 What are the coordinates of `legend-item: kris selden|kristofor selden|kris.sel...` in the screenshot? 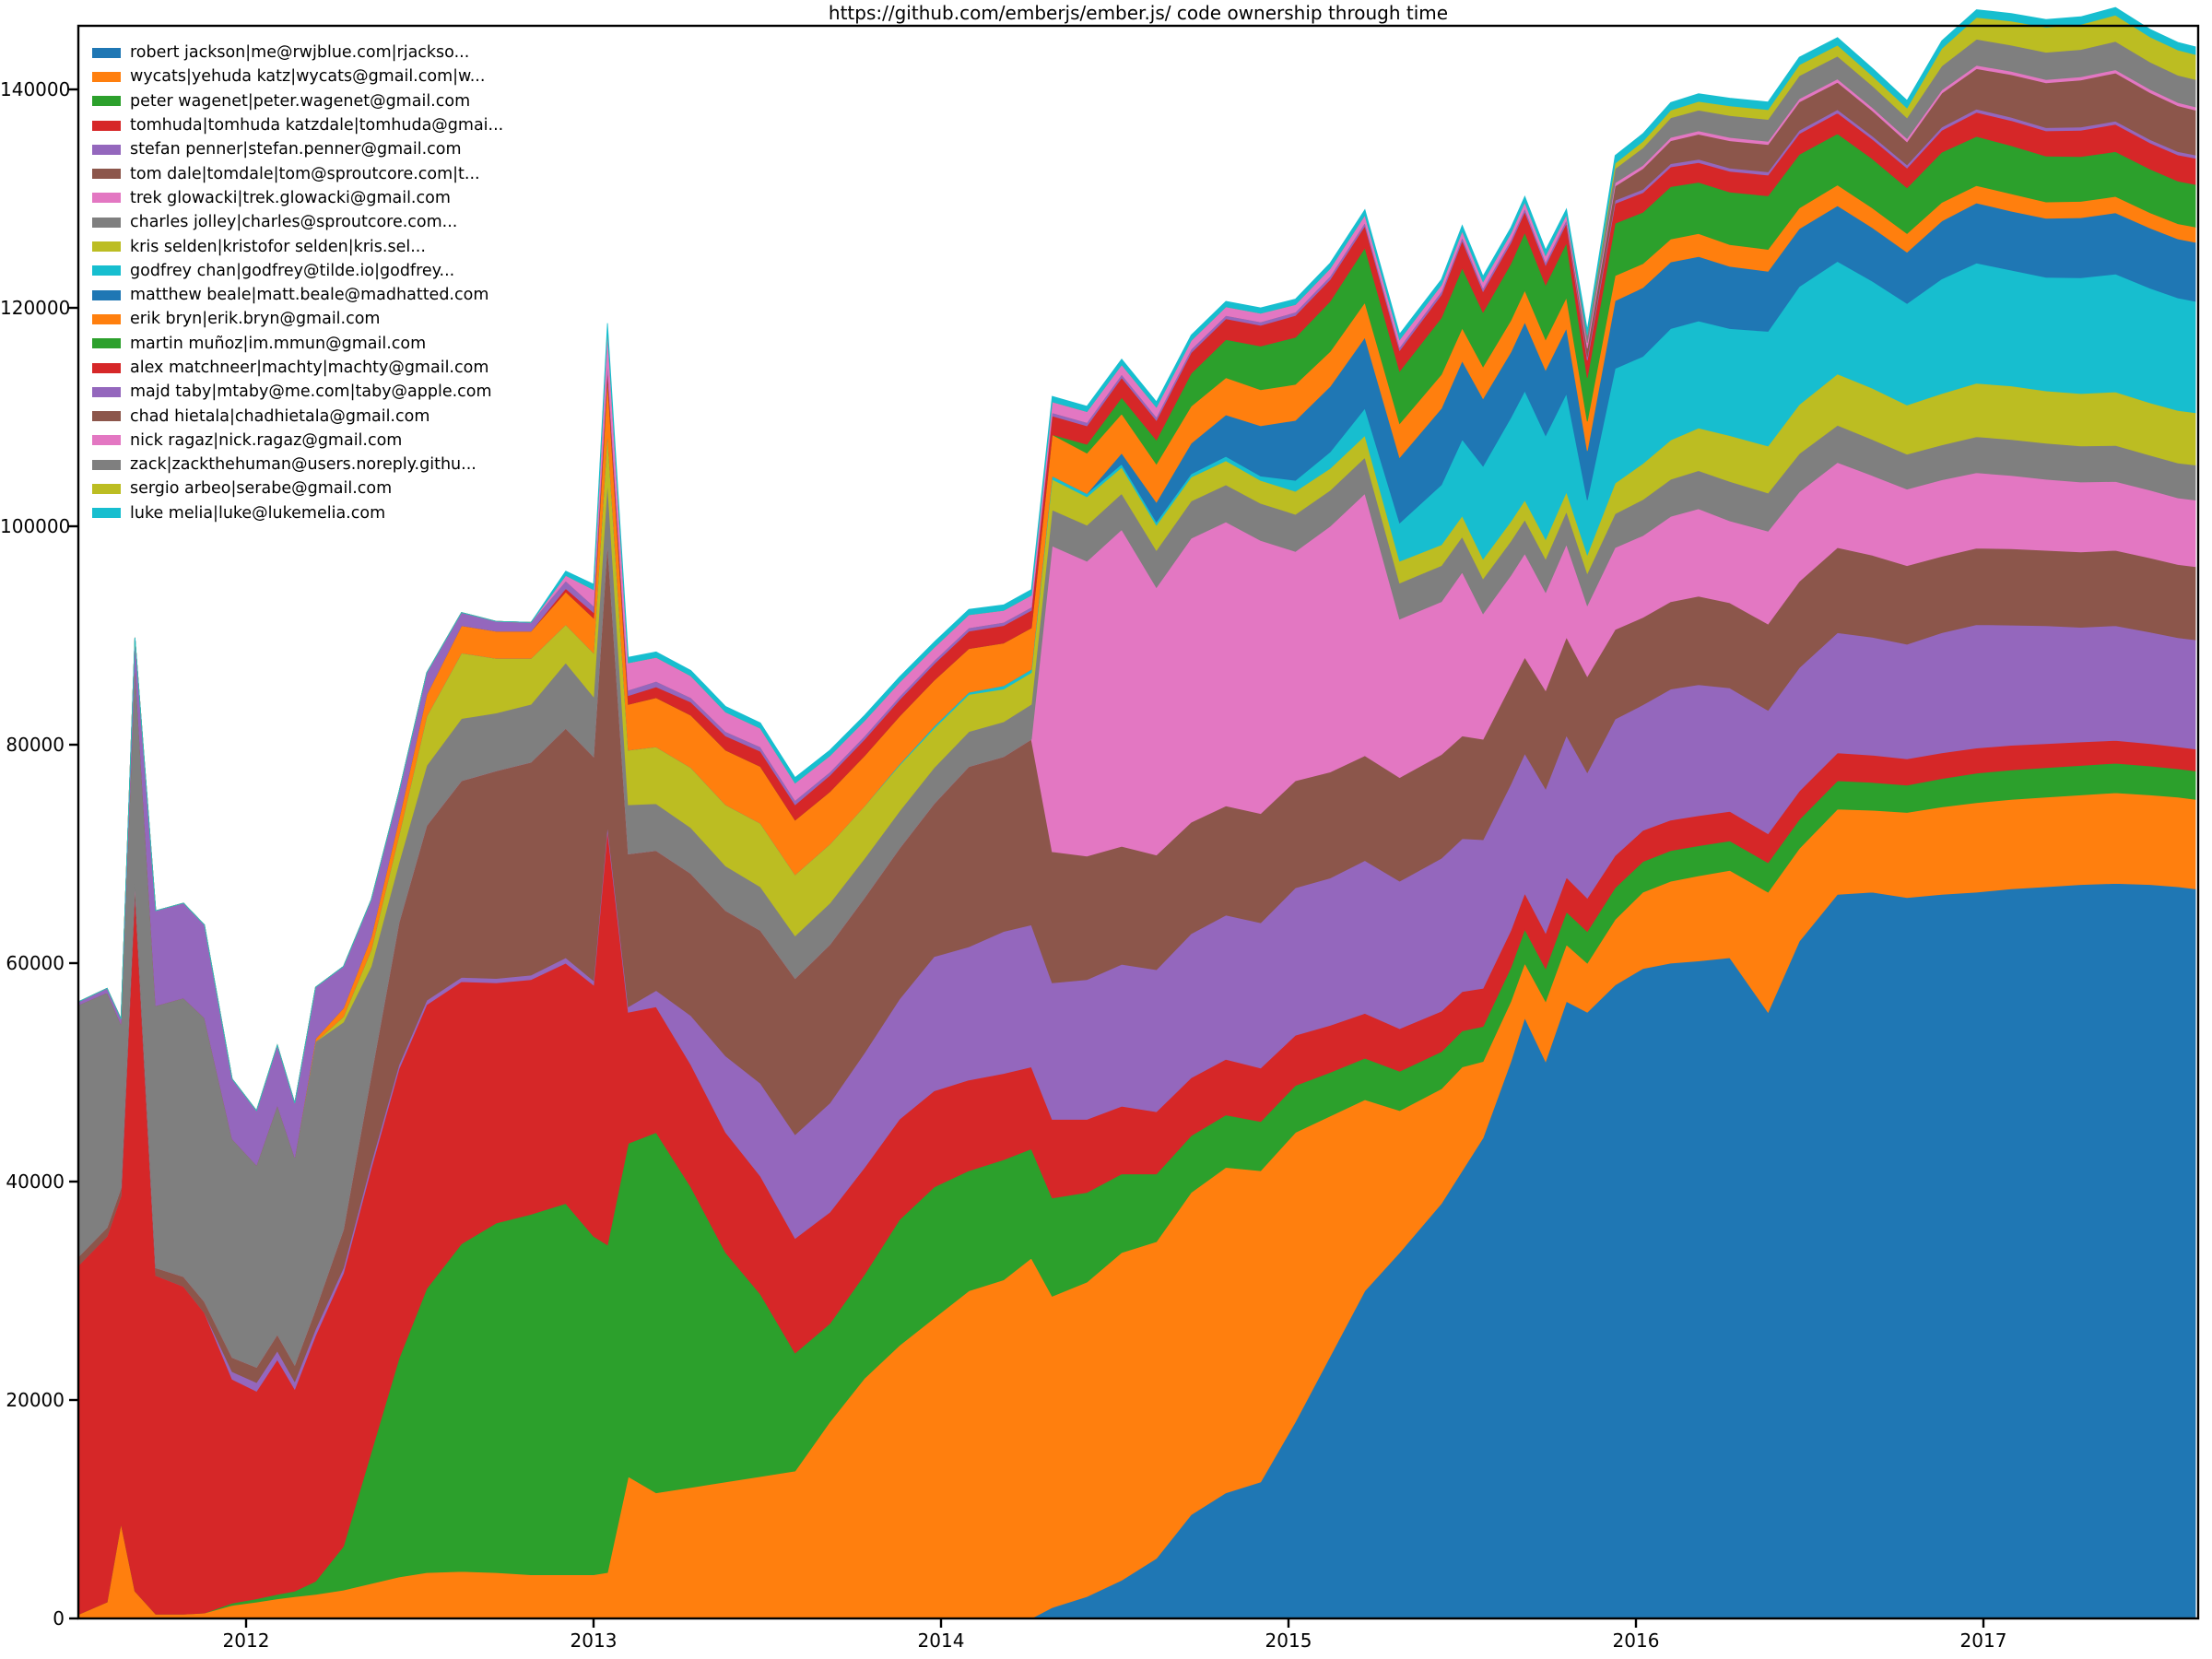 It's located at (297, 246).